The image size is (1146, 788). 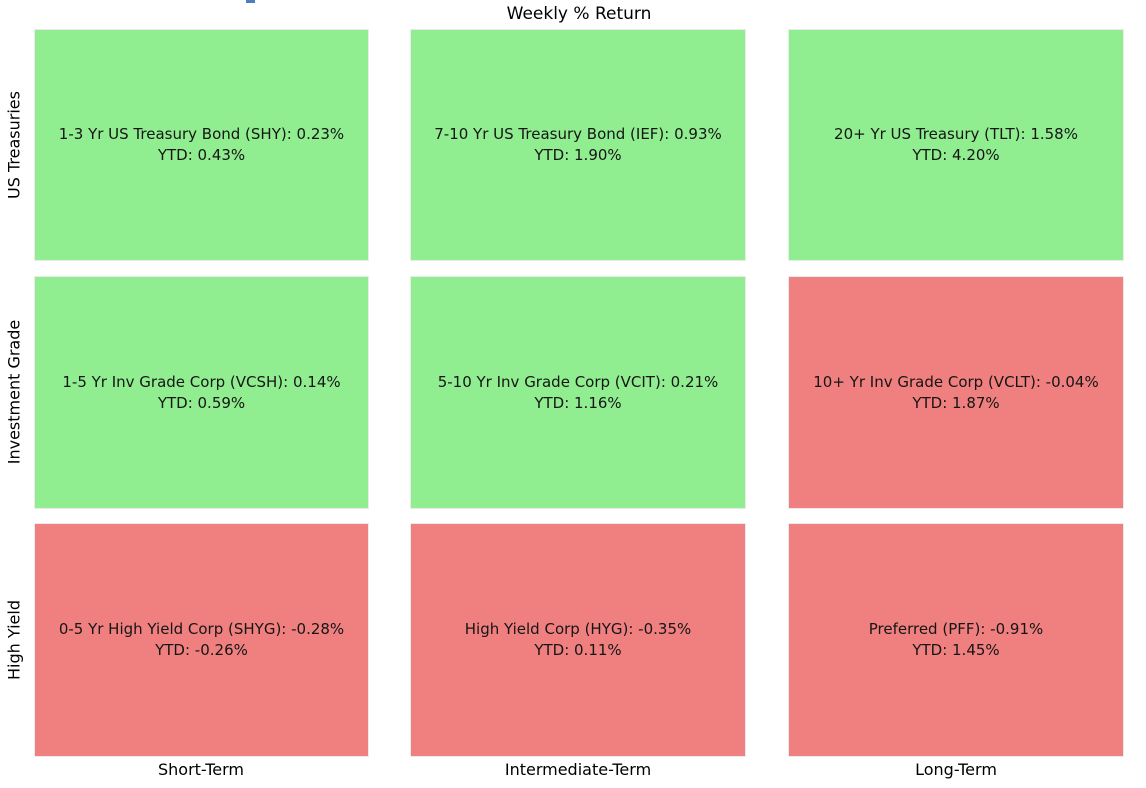 What do you see at coordinates (956, 640) in the screenshot?
I see `cell-pff: Preferred (PFF): -0.91% YTD: 1.45%` at bounding box center [956, 640].